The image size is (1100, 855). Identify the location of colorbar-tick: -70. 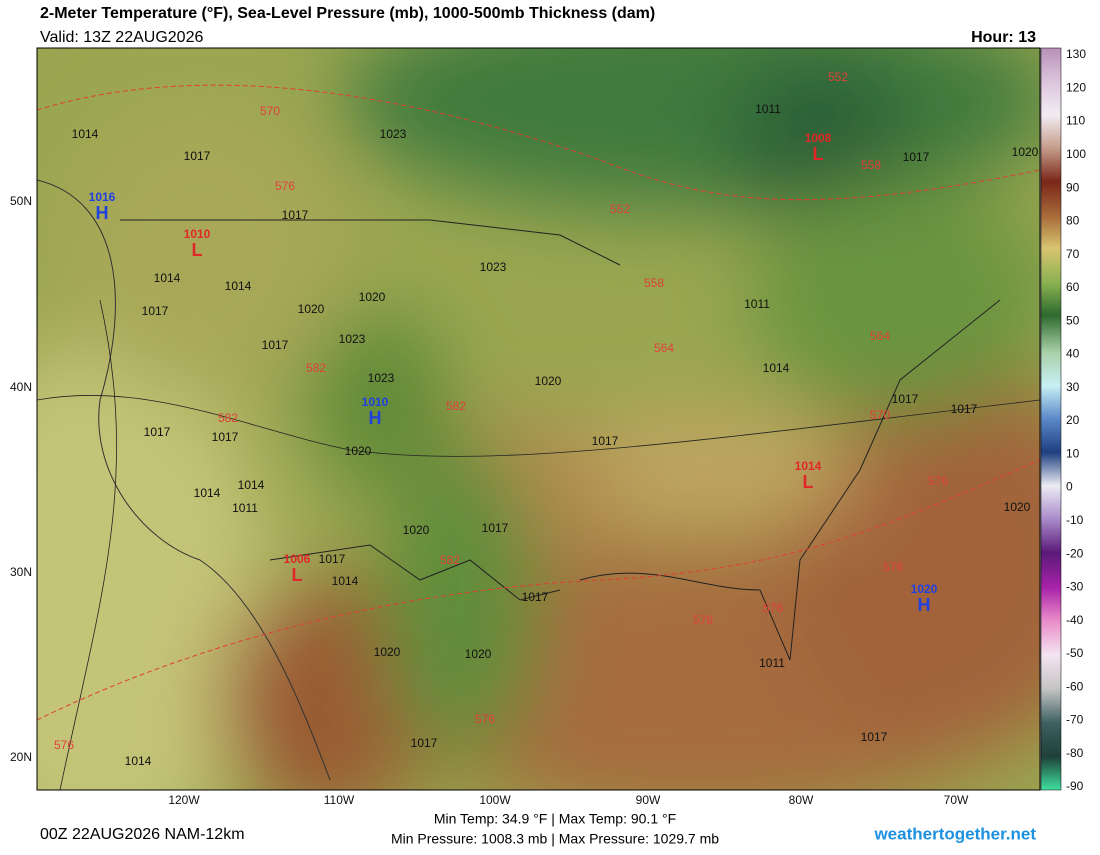
(1075, 720).